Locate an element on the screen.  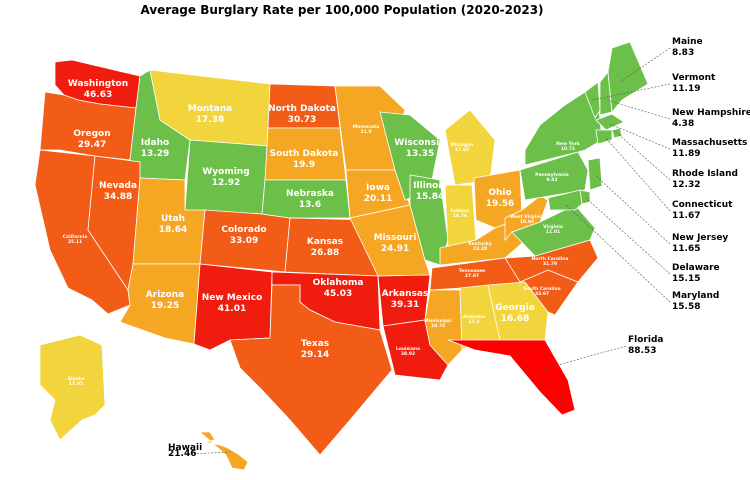
callout-line-florida is located at coordinates (583, 358).